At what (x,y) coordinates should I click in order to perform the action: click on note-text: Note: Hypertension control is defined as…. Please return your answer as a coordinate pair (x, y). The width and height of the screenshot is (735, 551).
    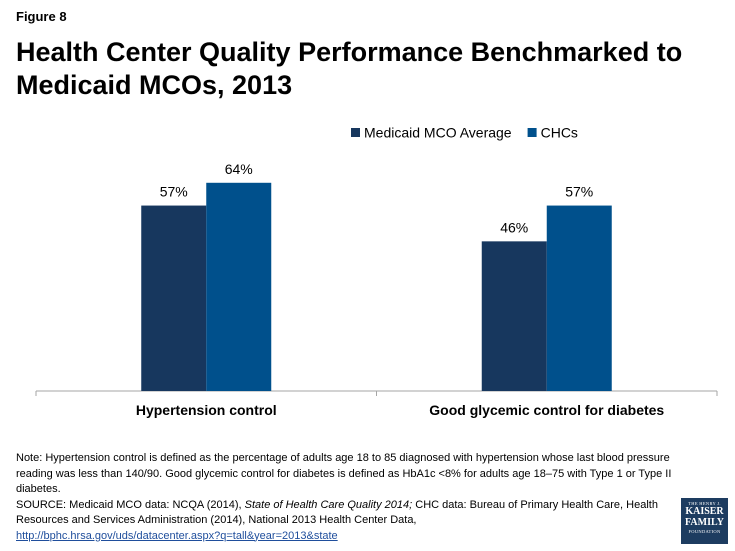
    Looking at the image, I should click on (344, 473).